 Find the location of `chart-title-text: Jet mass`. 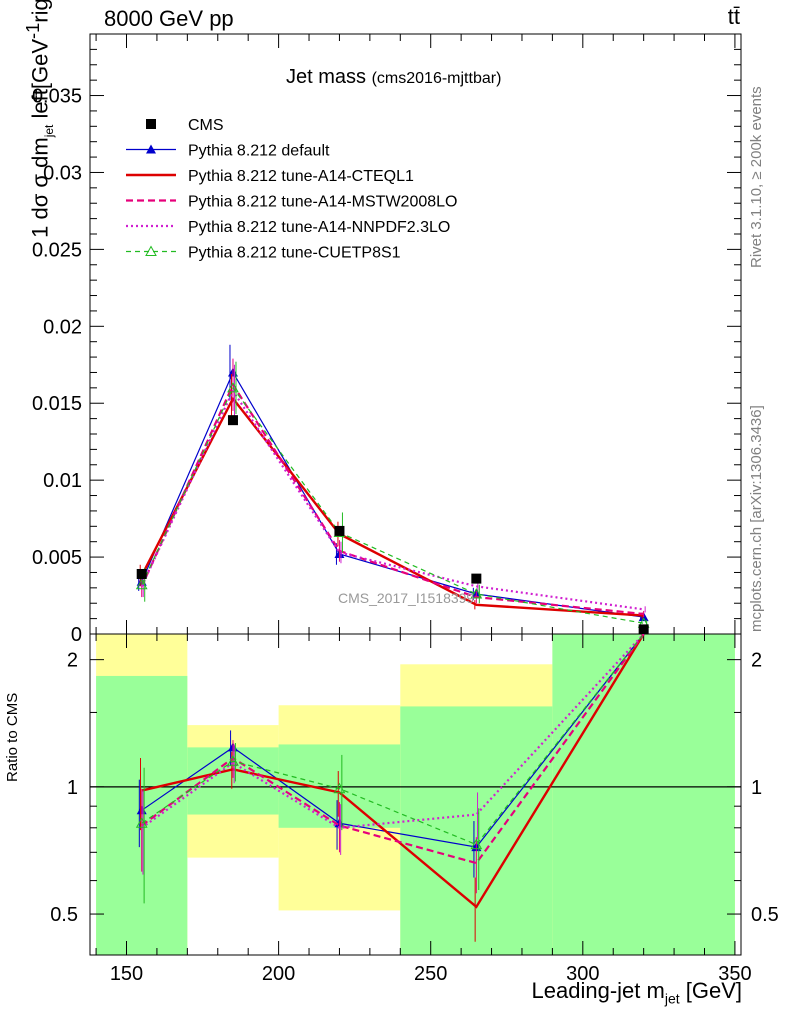

chart-title-text: Jet mass is located at coordinates (326, 77).